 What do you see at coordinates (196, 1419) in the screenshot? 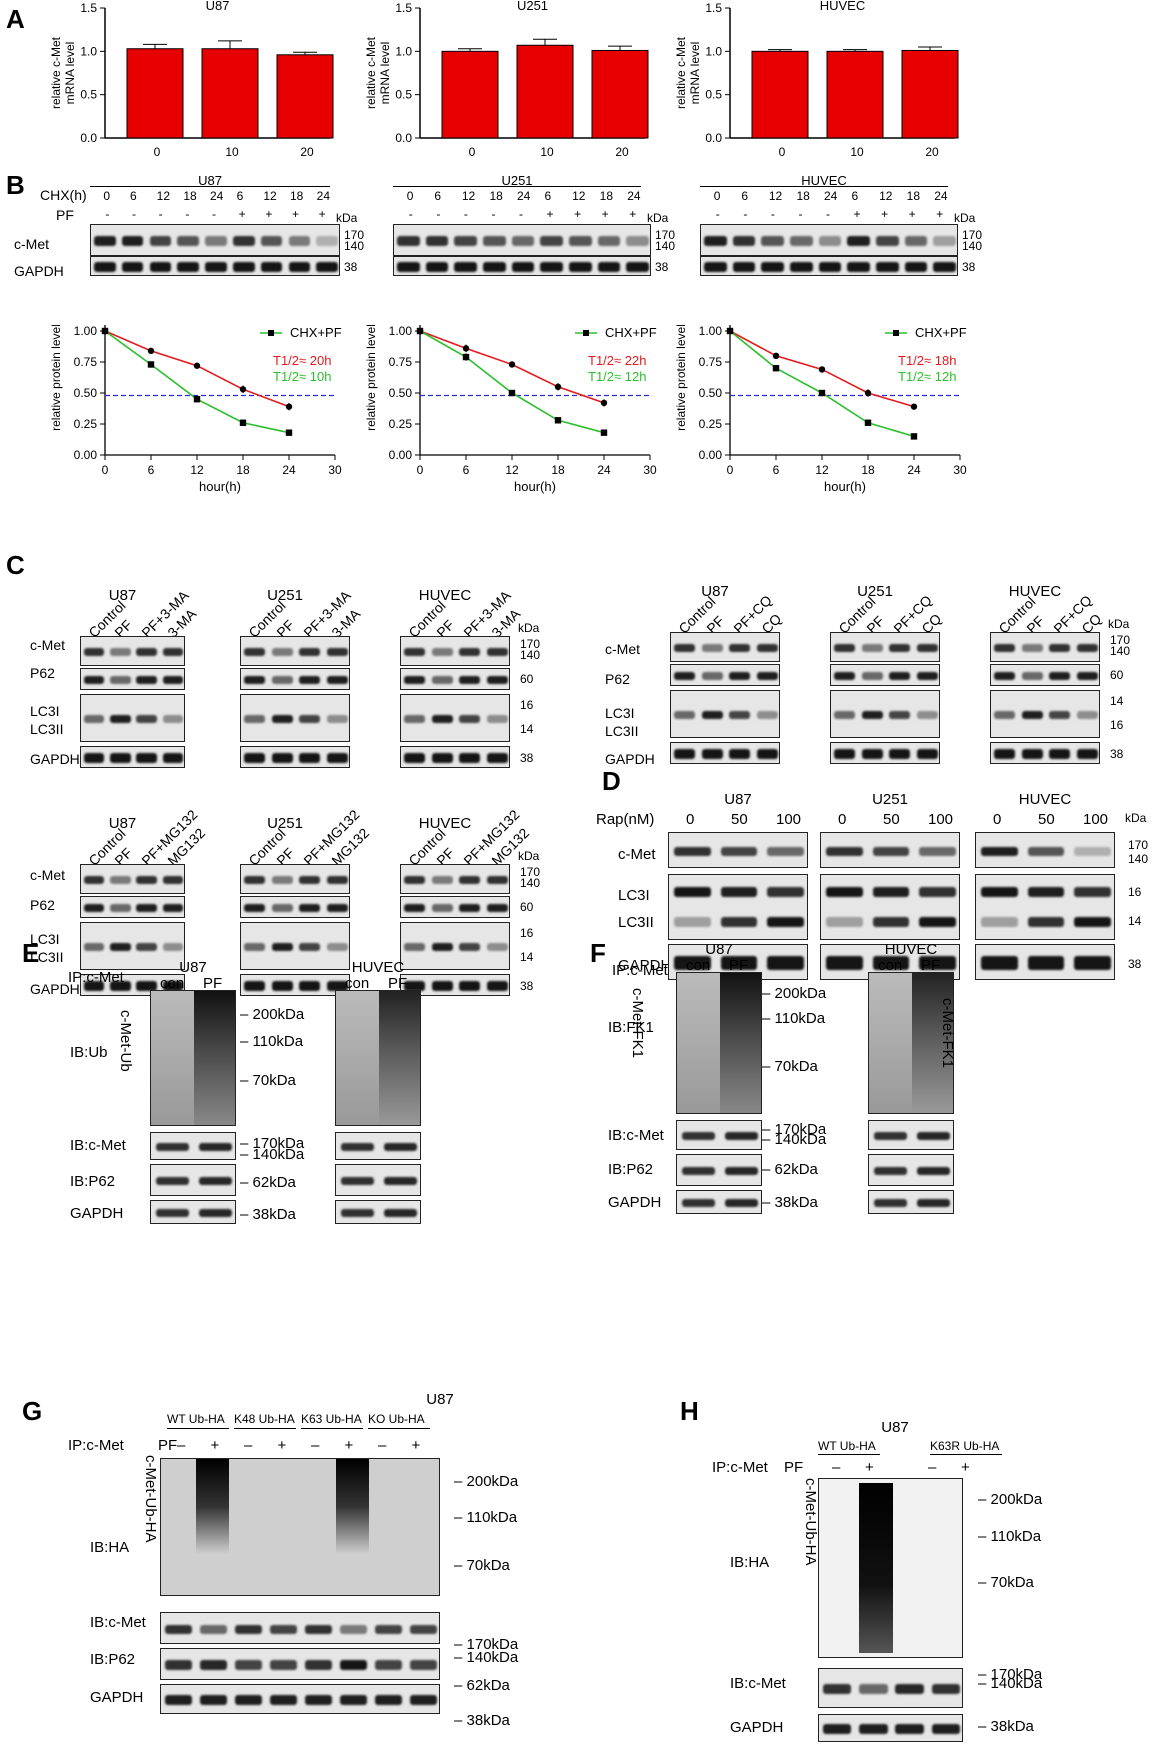
I see `group-label: WT Ub-HA` at bounding box center [196, 1419].